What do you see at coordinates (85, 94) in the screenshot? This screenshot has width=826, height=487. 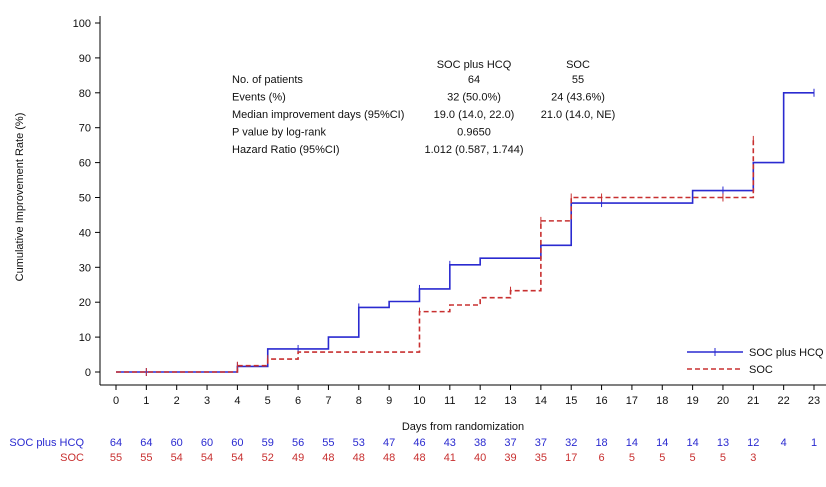 I see `y-tick-label: 80` at bounding box center [85, 94].